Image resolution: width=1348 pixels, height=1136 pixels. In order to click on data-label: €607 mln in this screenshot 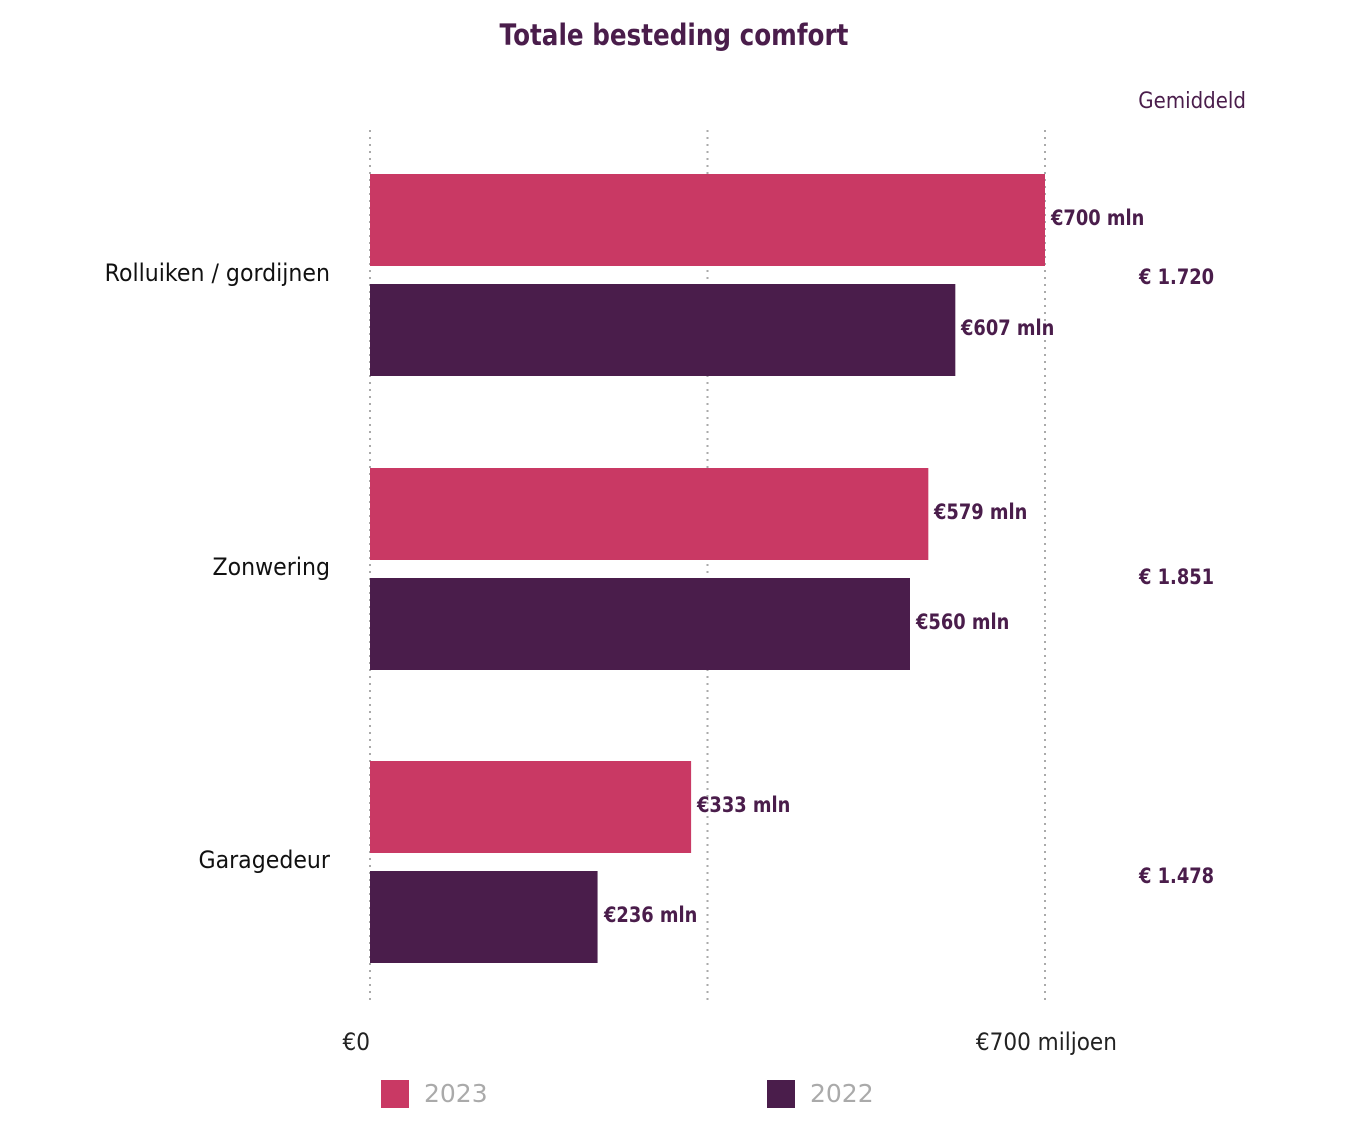, I will do `click(1008, 328)`.